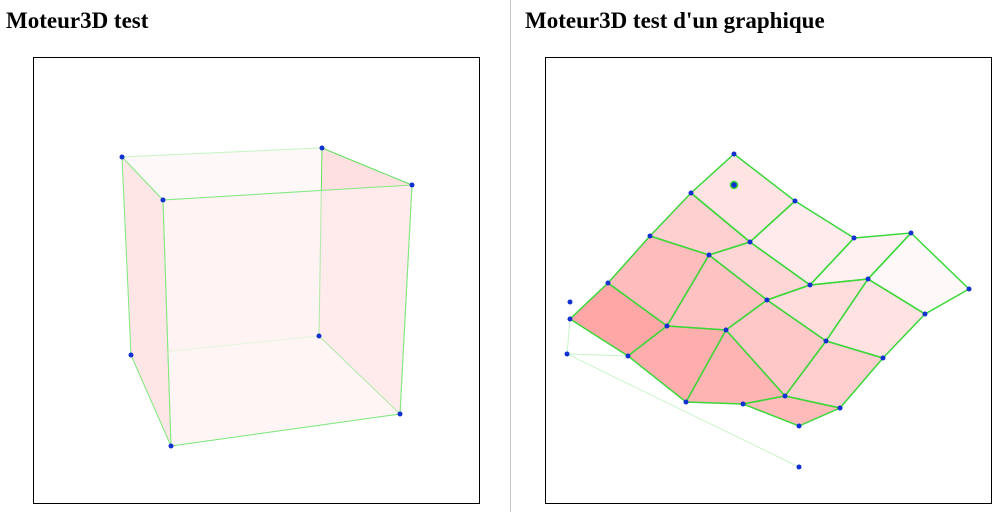  Describe the element at coordinates (734, 185) in the screenshot. I see `marker` at that location.